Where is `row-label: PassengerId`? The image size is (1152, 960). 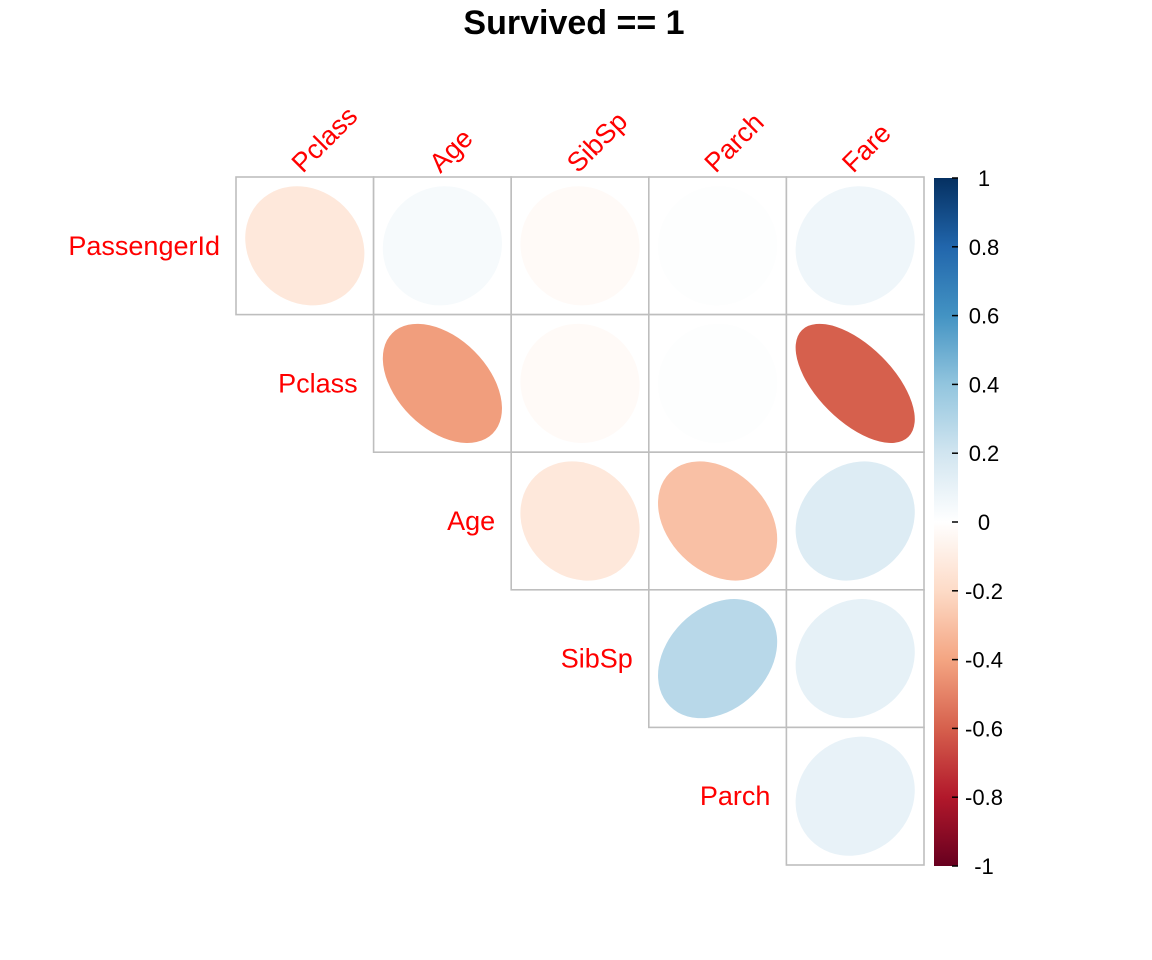 row-label: PassengerId is located at coordinates (144, 246).